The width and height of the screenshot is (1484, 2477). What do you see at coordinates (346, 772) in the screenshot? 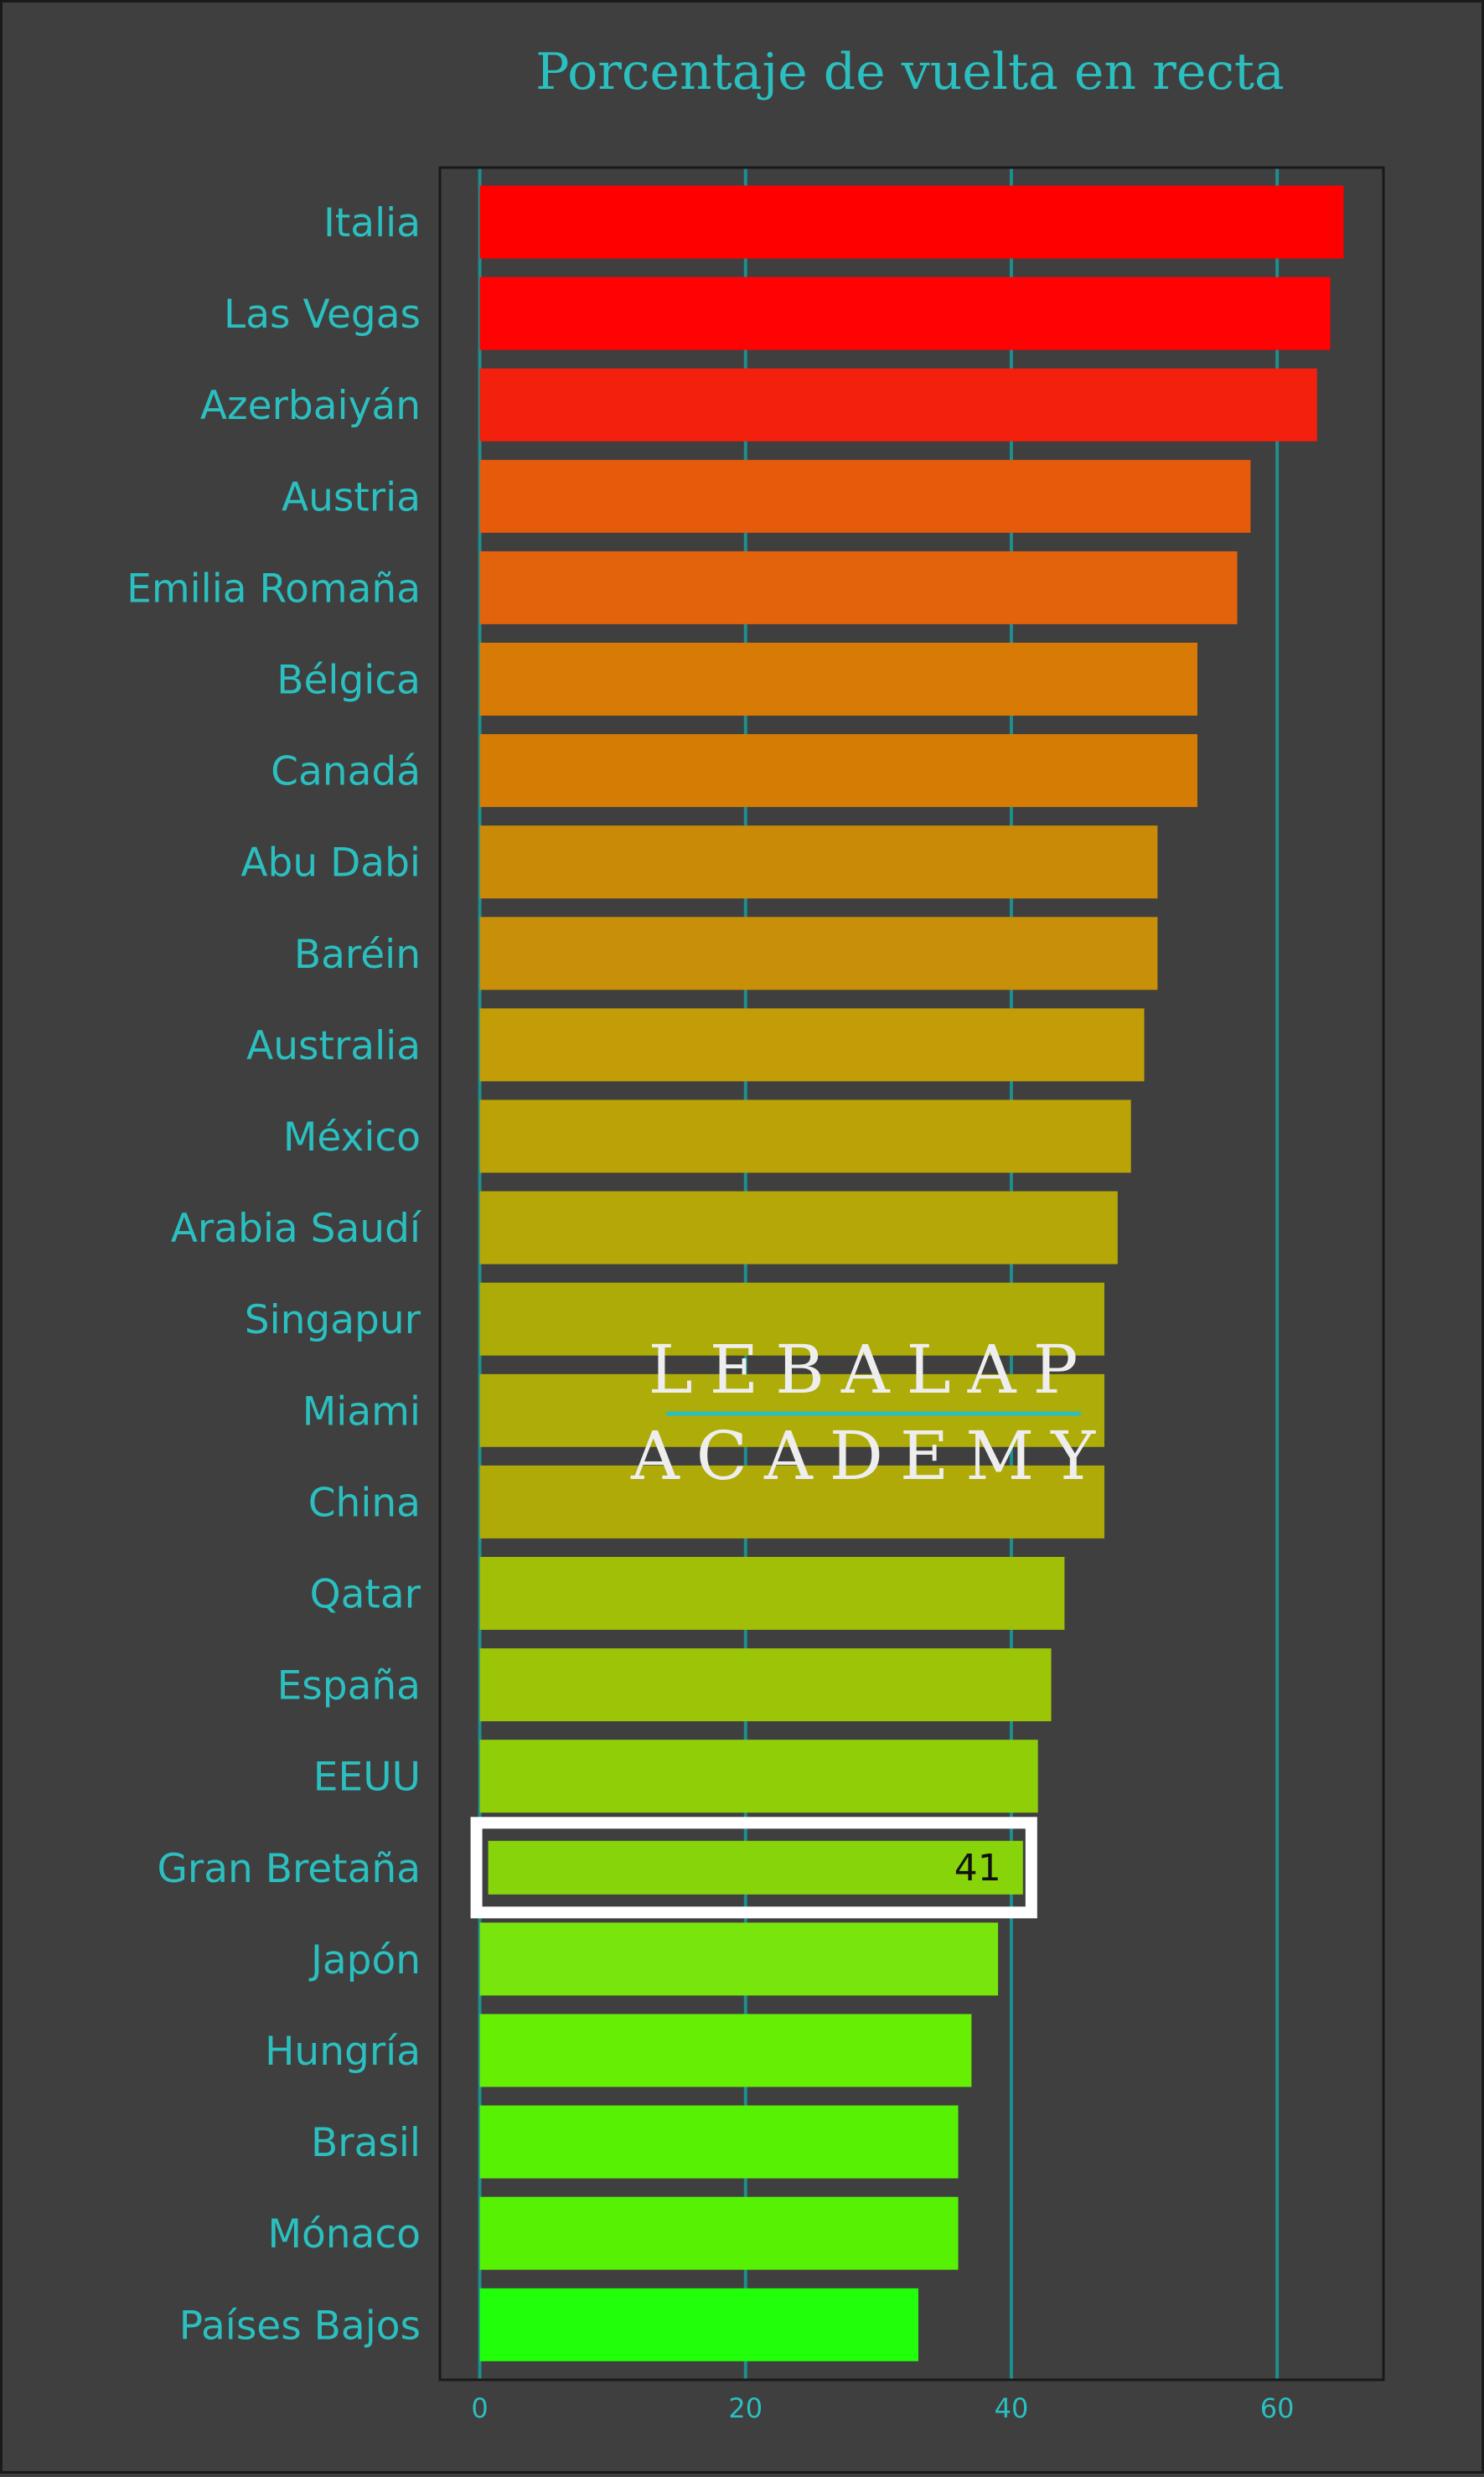
I see `category-label: Canadá` at bounding box center [346, 772].